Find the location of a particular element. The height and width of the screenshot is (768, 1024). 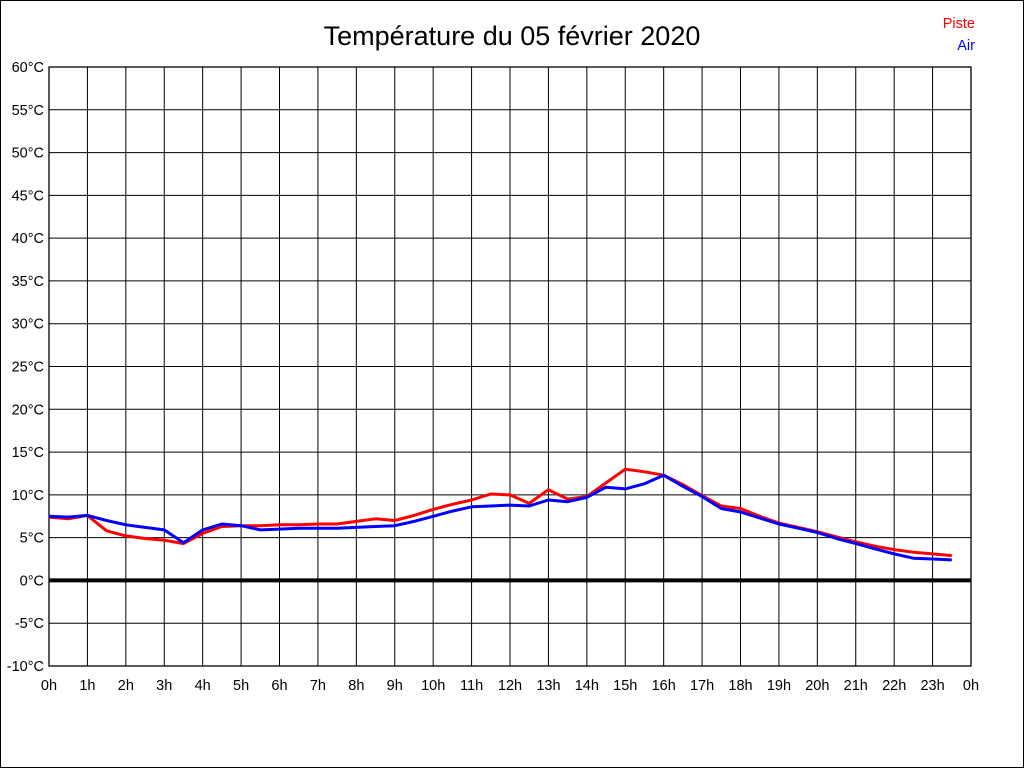

x-tick-label: 17h is located at coordinates (702, 686).